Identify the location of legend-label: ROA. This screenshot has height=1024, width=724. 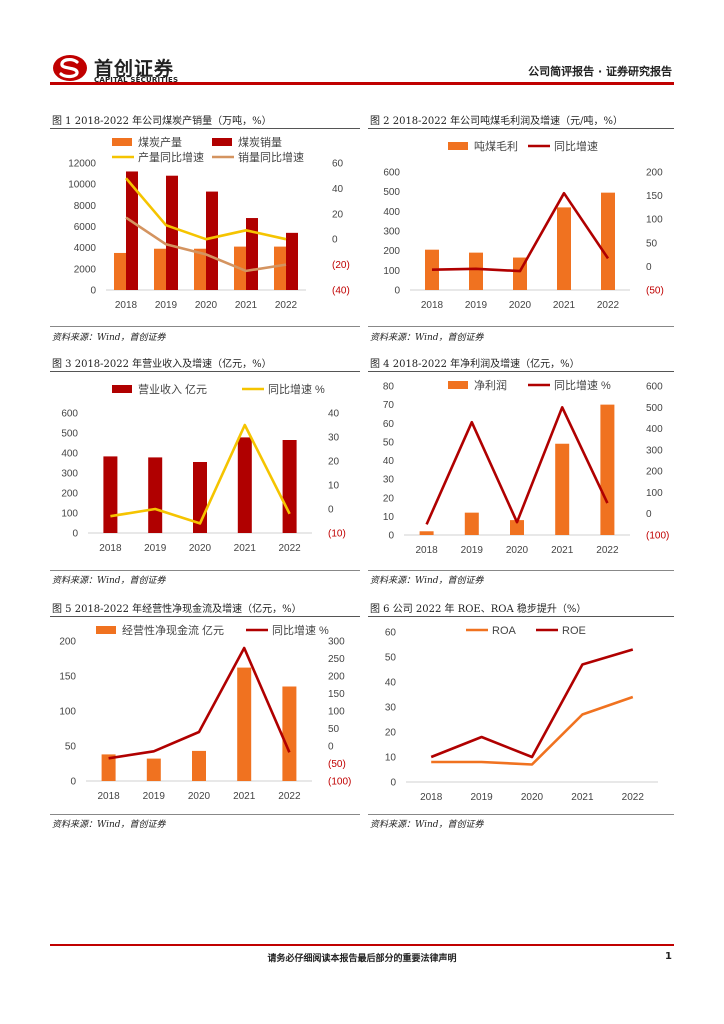
(504, 631).